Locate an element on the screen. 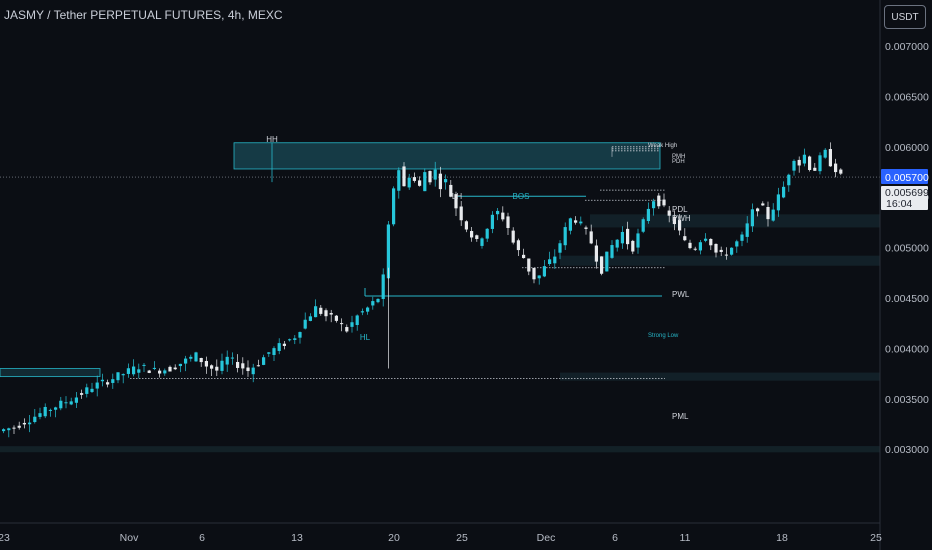  y-tick-label: 0.006500 is located at coordinates (907, 97).